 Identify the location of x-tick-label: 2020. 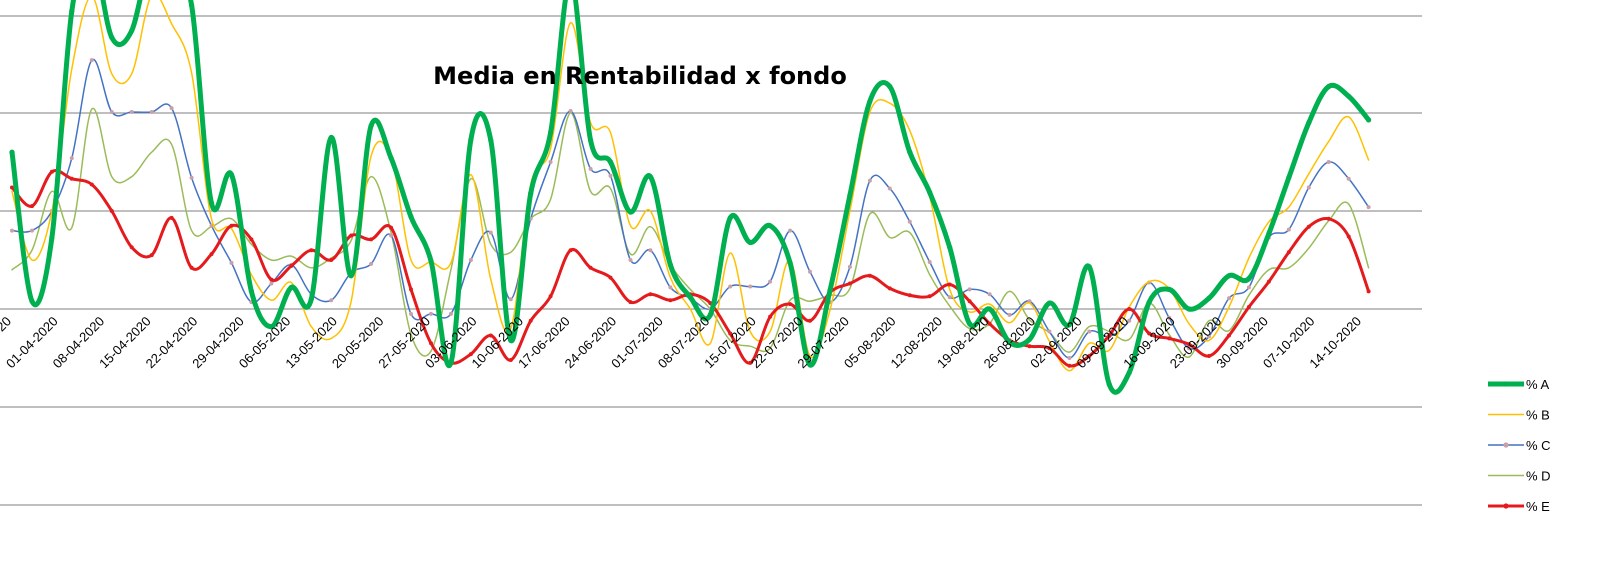
(7, 329).